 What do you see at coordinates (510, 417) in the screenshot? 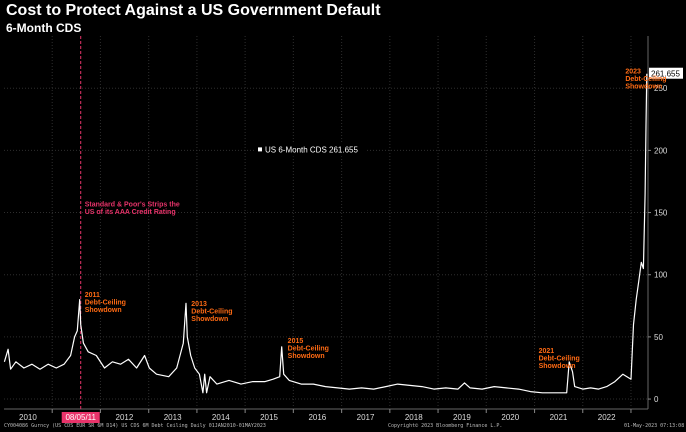
I see `x-tick-label: 2020` at bounding box center [510, 417].